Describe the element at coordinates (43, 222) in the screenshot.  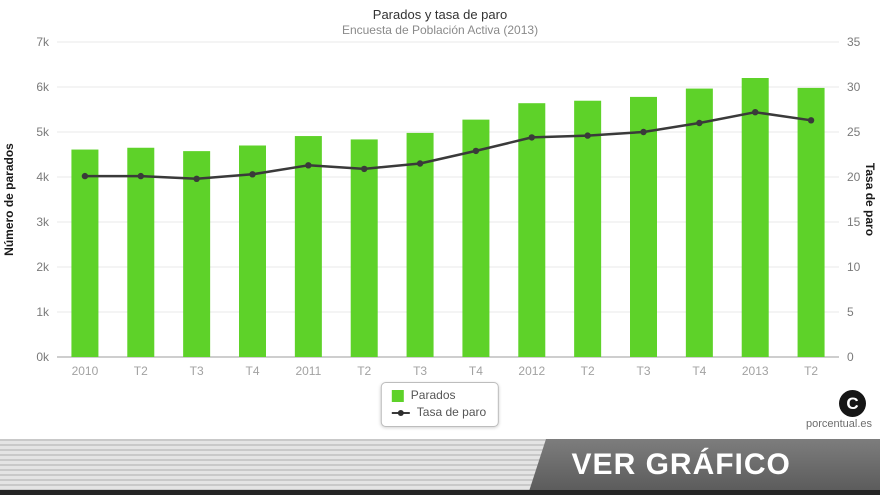
I see `left-axis-tick: 3k` at that location.